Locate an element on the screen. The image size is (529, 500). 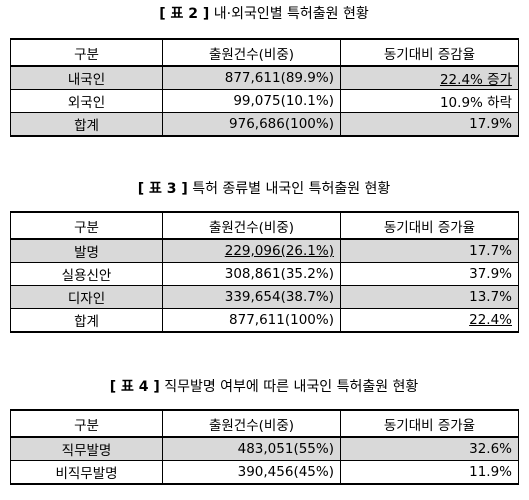
row-count: 308,861(35.2%) is located at coordinates (251, 274).